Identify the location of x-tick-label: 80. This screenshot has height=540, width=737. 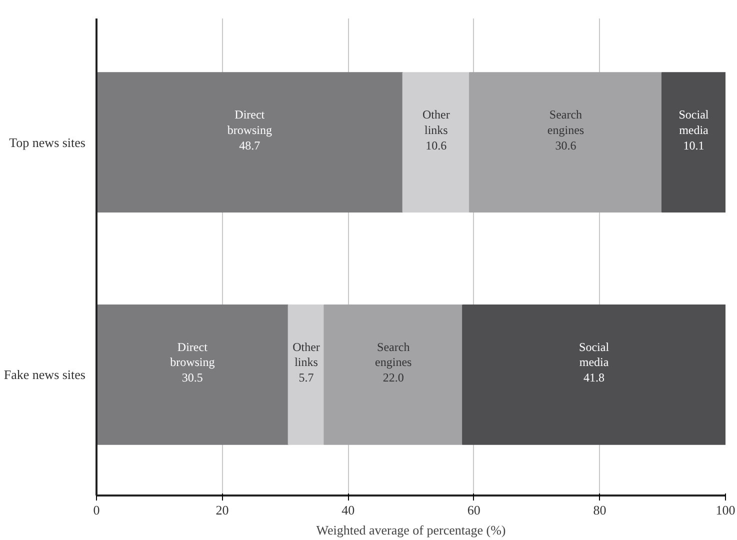
(599, 510).